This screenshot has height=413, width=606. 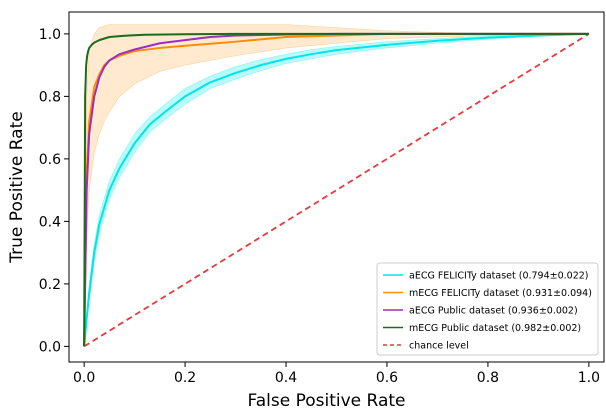 What do you see at coordinates (488, 378) in the screenshot?
I see `x-tick-label-4: 0.8` at bounding box center [488, 378].